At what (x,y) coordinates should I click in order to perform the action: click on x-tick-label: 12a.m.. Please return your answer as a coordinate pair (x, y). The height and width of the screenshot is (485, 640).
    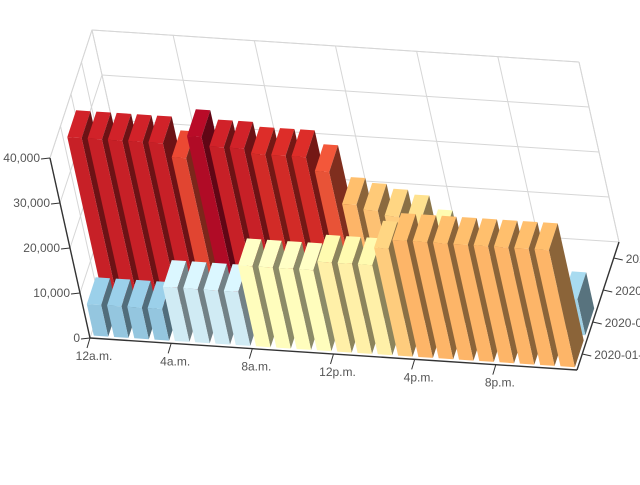
    Looking at the image, I should click on (94, 356).